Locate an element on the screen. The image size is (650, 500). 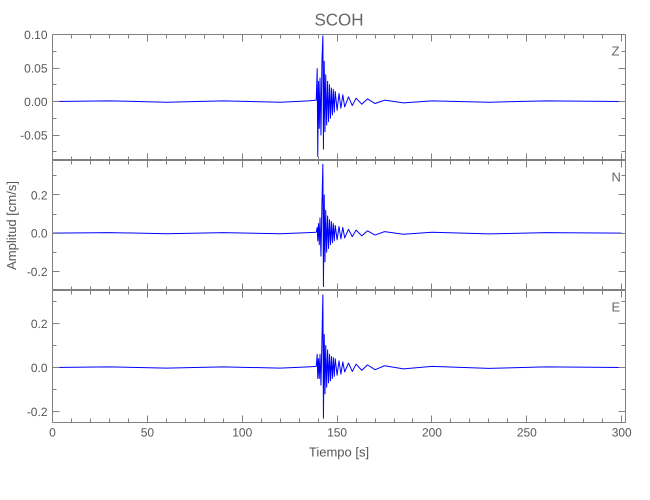
y-tick-label: 0.05 is located at coordinates (36, 69).